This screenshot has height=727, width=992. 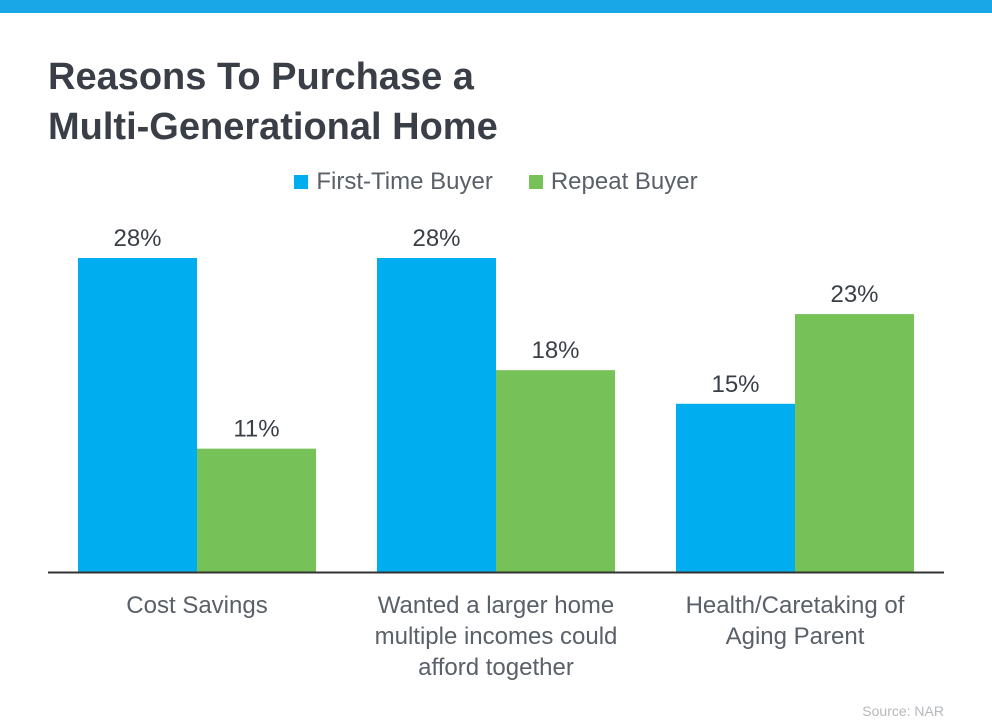 What do you see at coordinates (903, 711) in the screenshot?
I see `source-note: Source: NAR` at bounding box center [903, 711].